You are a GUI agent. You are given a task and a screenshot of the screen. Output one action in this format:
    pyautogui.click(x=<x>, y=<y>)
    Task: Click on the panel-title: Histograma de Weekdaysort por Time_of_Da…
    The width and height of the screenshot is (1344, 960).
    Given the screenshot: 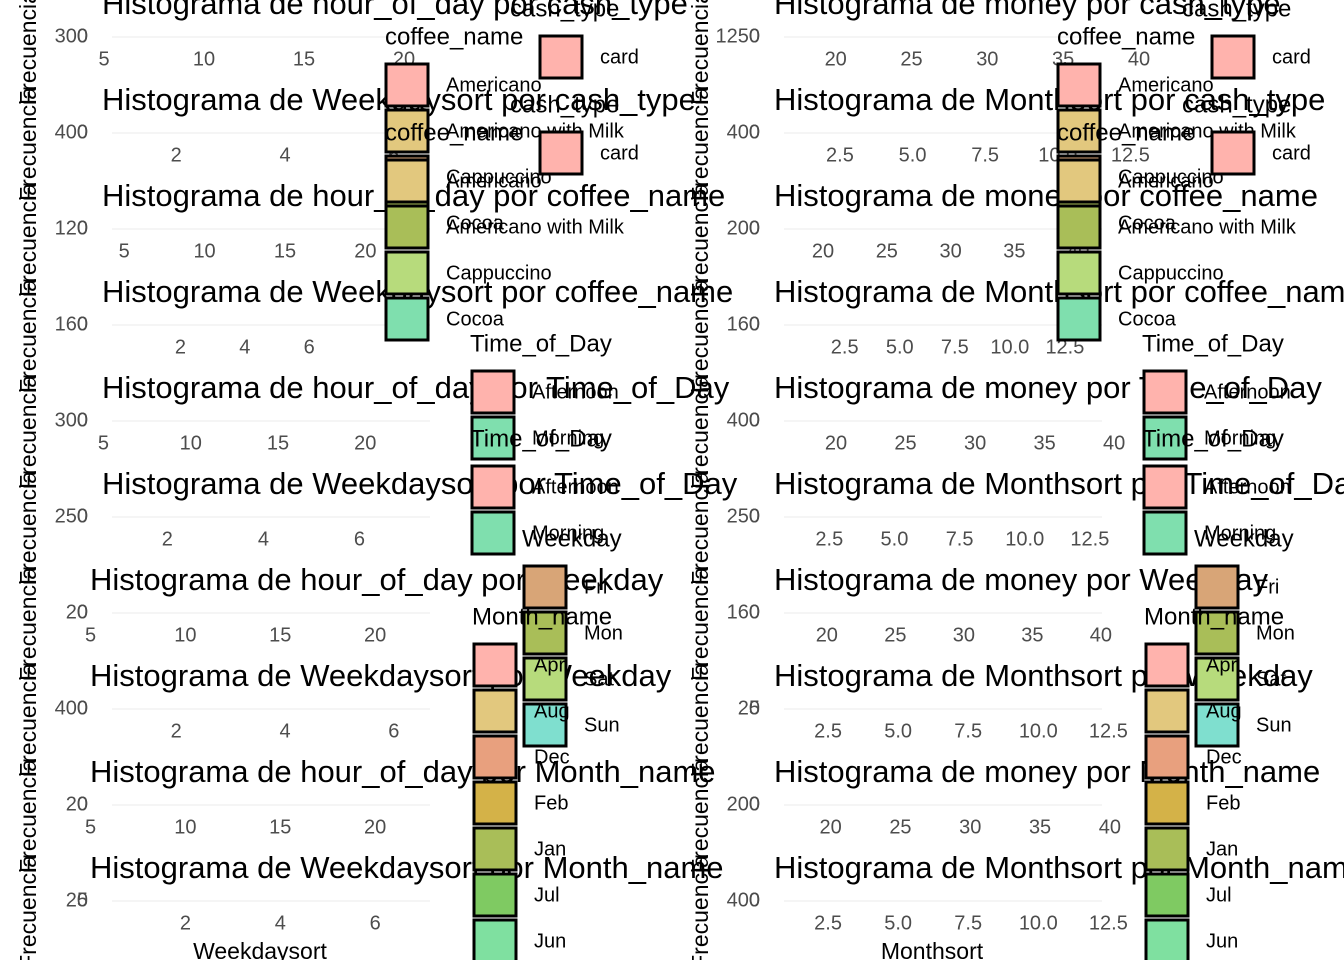 What is the action you would take?
    pyautogui.click(x=420, y=483)
    